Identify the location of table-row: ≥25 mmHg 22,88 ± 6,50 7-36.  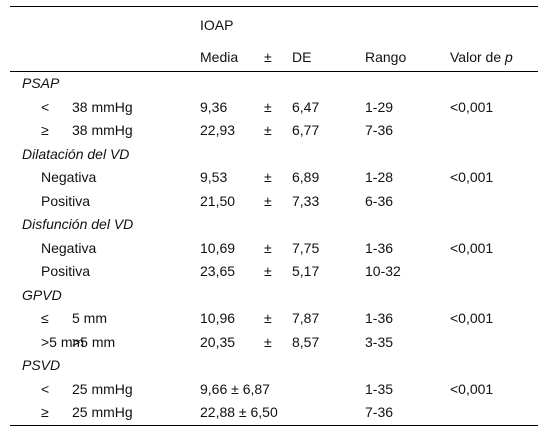
(274, 413).